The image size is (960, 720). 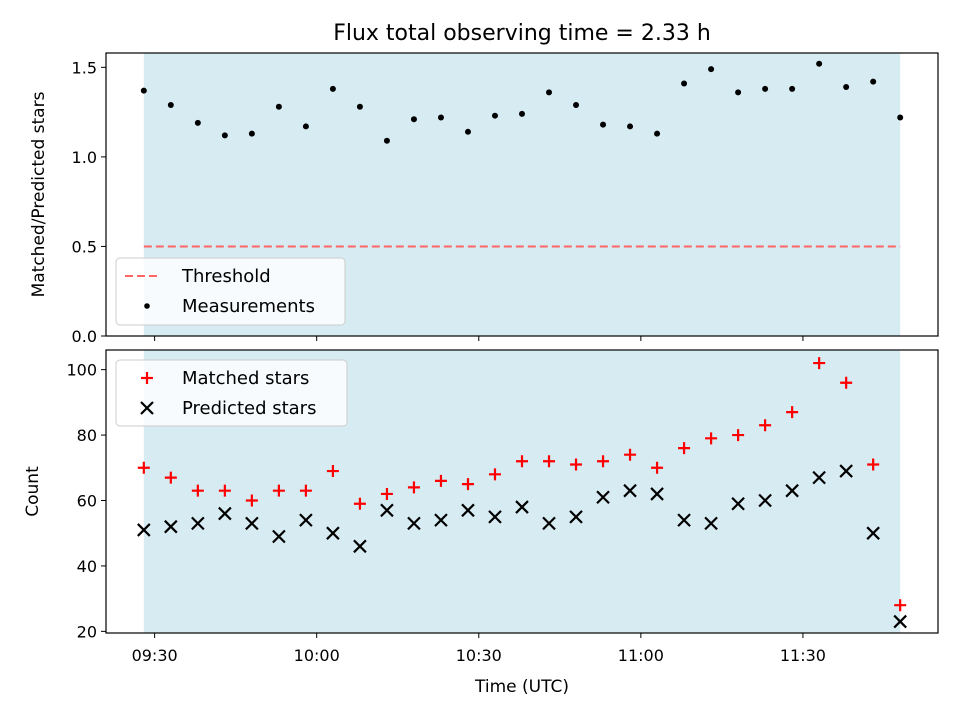 What do you see at coordinates (521, 687) in the screenshot?
I see `x-axis-label: Time (UTC)` at bounding box center [521, 687].